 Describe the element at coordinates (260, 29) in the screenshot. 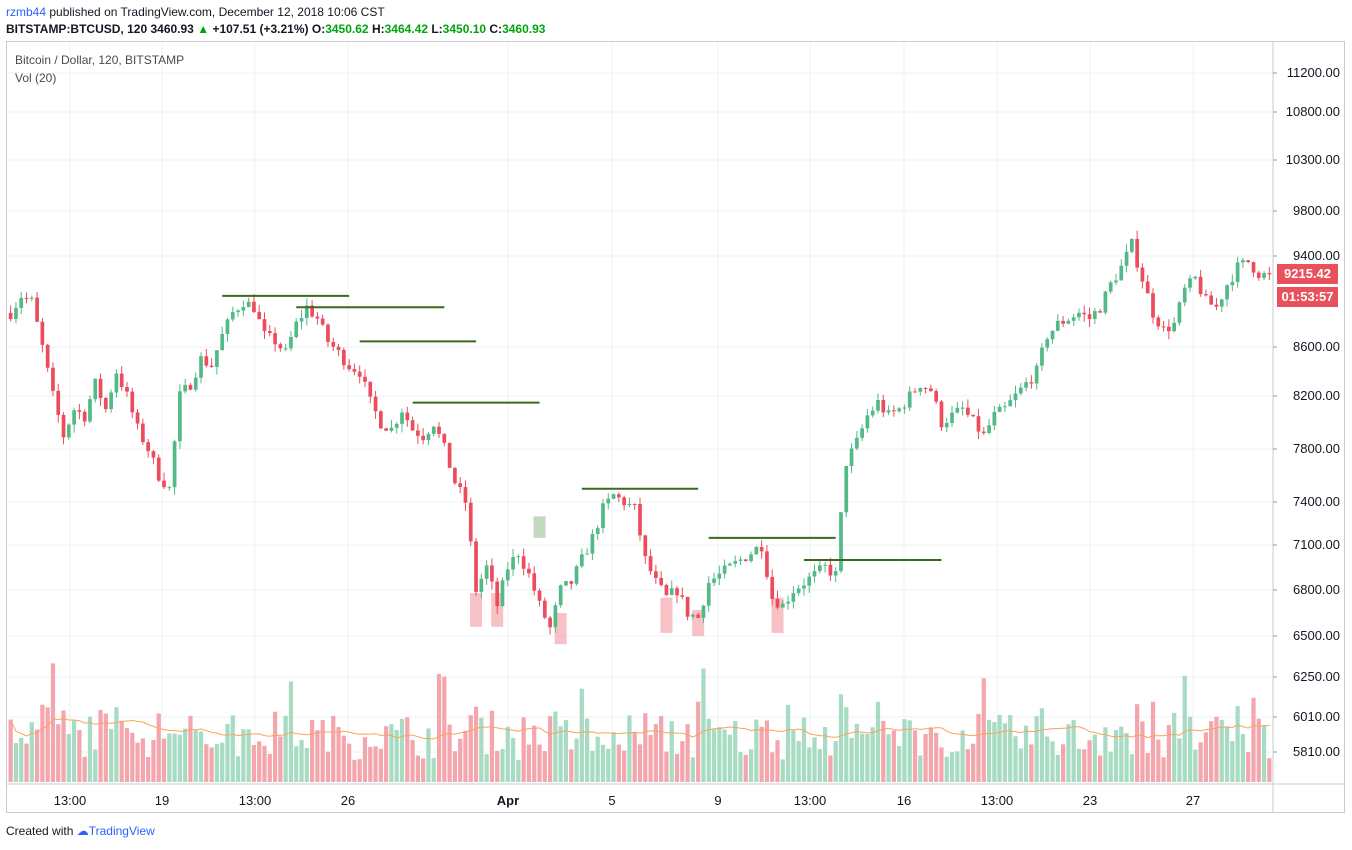

I see `price-change: +107.51 (+3.21%)` at that location.